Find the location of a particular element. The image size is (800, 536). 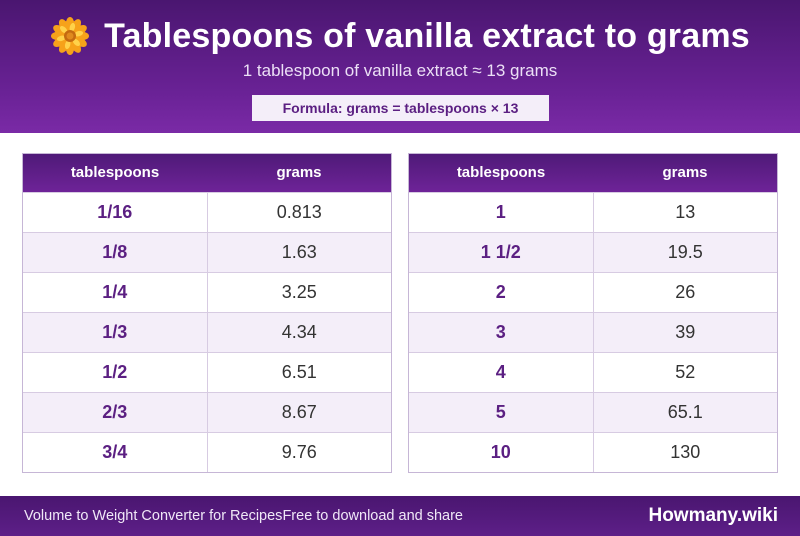

grams-cell: 26 is located at coordinates (685, 291).